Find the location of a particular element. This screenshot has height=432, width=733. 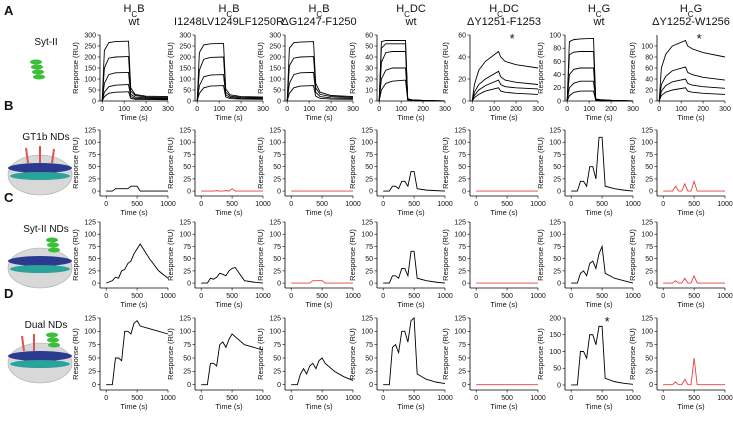

helix-icon is located at coordinates (37, 69).